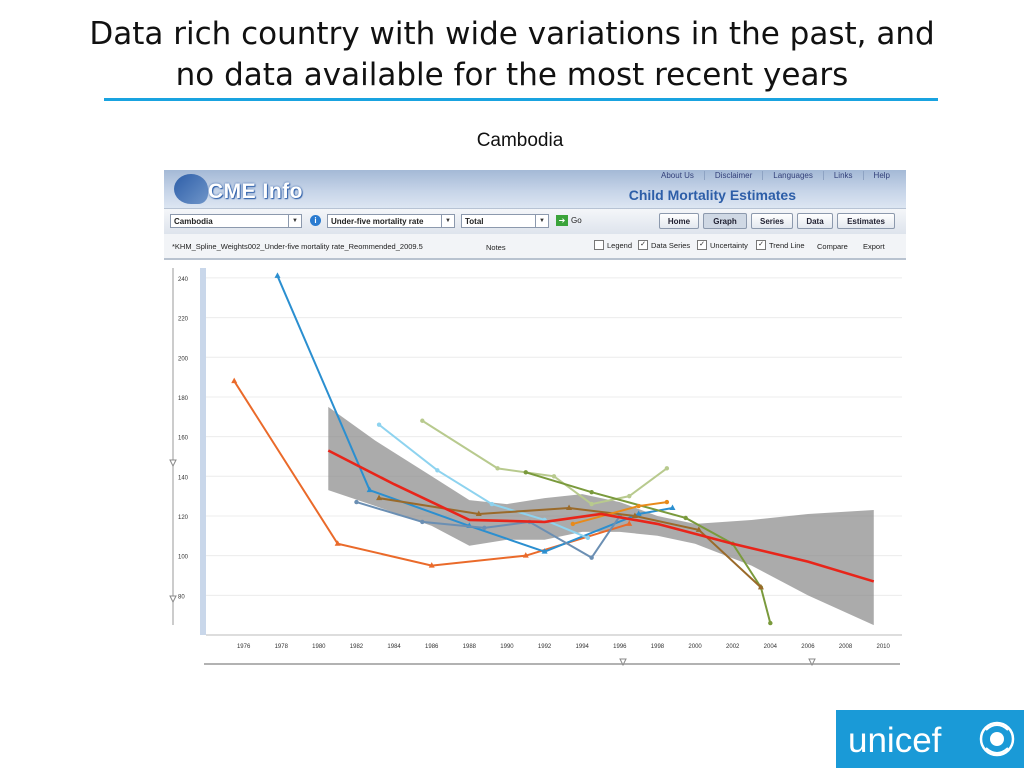  Describe the element at coordinates (470, 647) in the screenshot. I see `x-tick-label: 1988` at that location.